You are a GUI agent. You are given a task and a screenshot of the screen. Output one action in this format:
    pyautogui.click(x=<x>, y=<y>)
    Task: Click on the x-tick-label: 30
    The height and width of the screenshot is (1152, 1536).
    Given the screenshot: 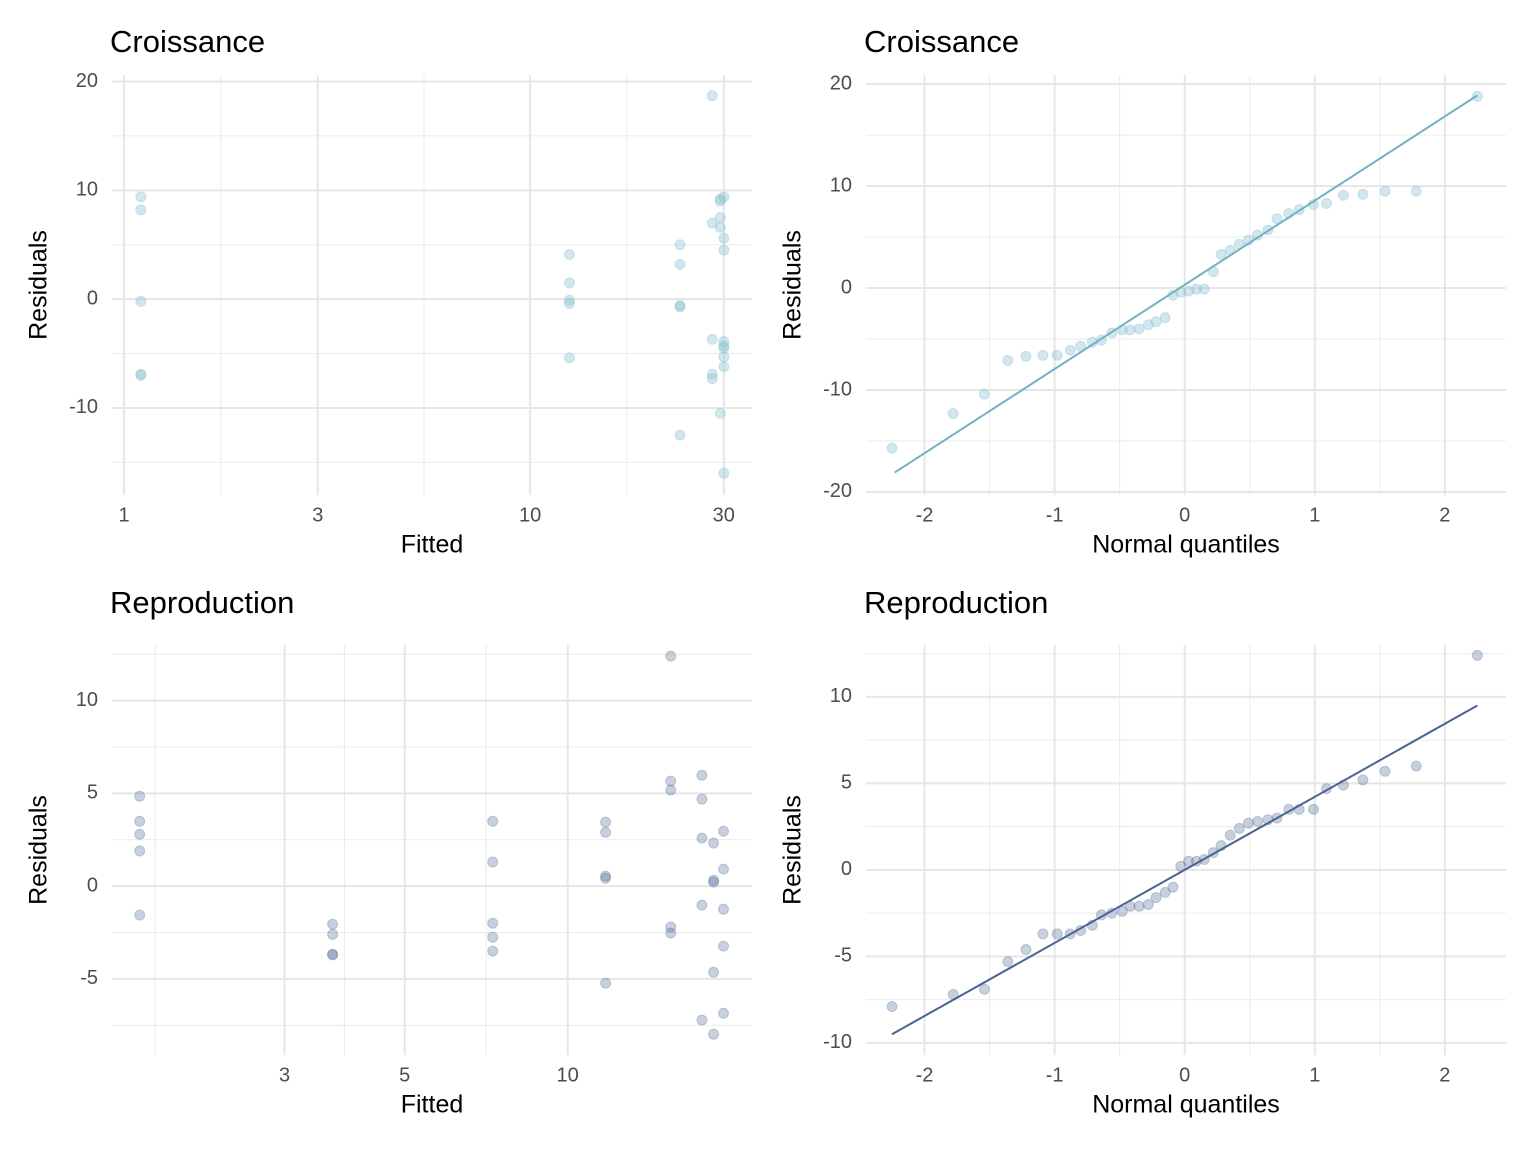 What is the action you would take?
    pyautogui.click(x=724, y=515)
    